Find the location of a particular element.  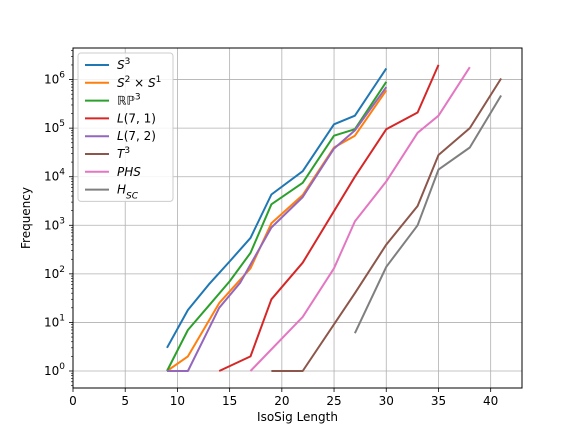

legend-label: PHS is located at coordinates (129, 172).